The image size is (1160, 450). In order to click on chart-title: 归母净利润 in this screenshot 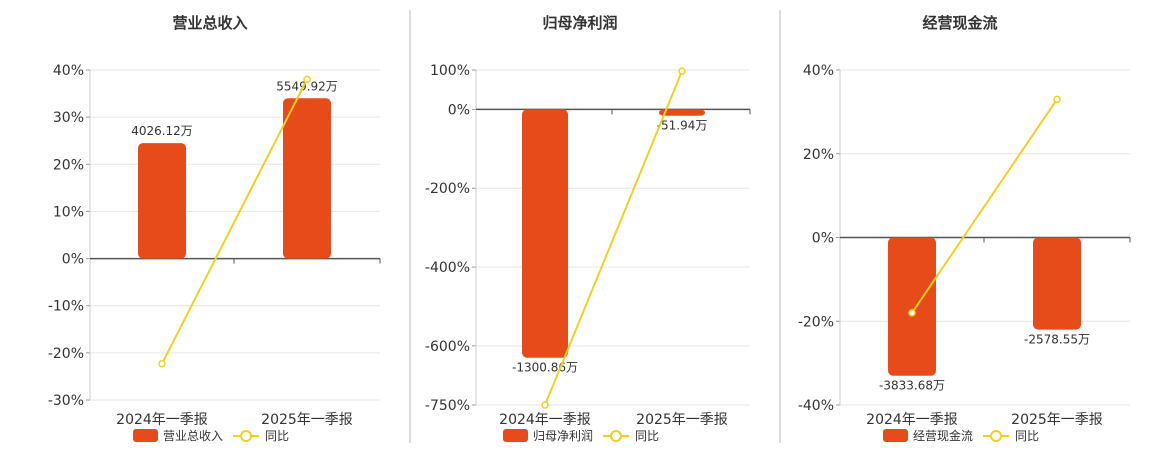, I will do `click(579, 23)`.